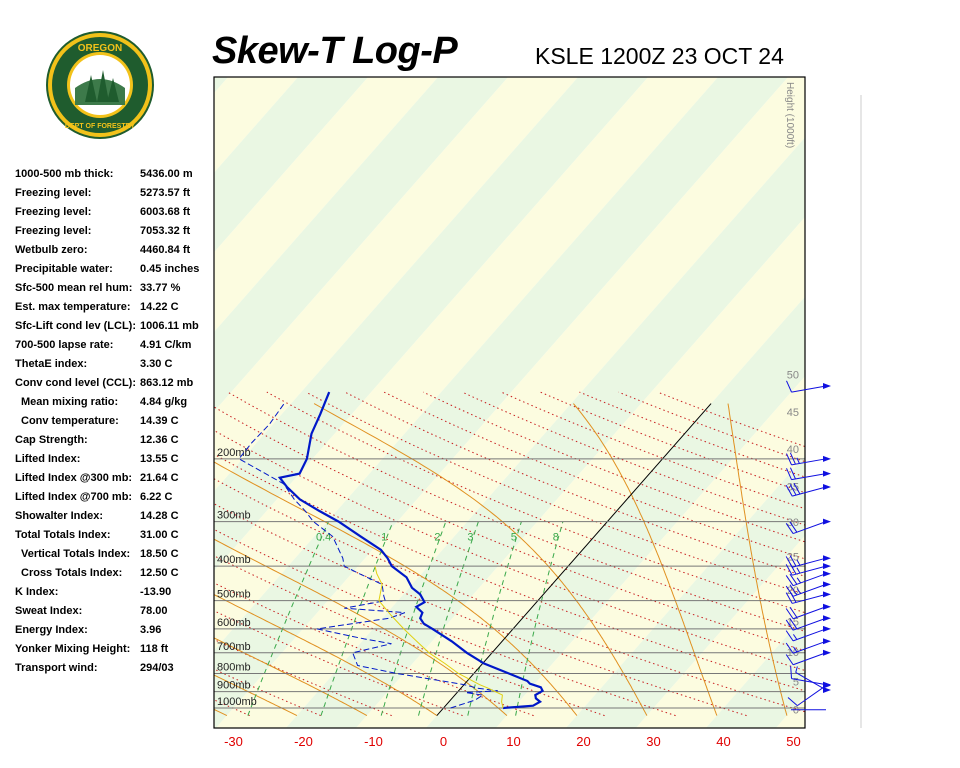 This screenshot has height=768, width=960. I want to click on isobar-label: 700mb, so click(234, 647).